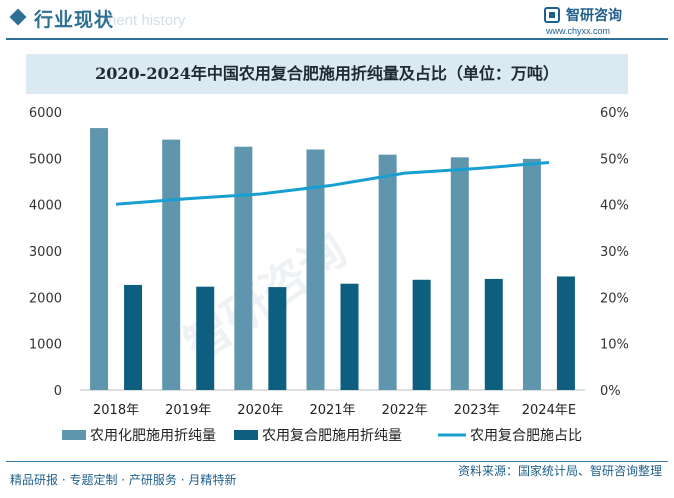 The width and height of the screenshot is (674, 498). I want to click on line-compound-share, so click(332, 183).